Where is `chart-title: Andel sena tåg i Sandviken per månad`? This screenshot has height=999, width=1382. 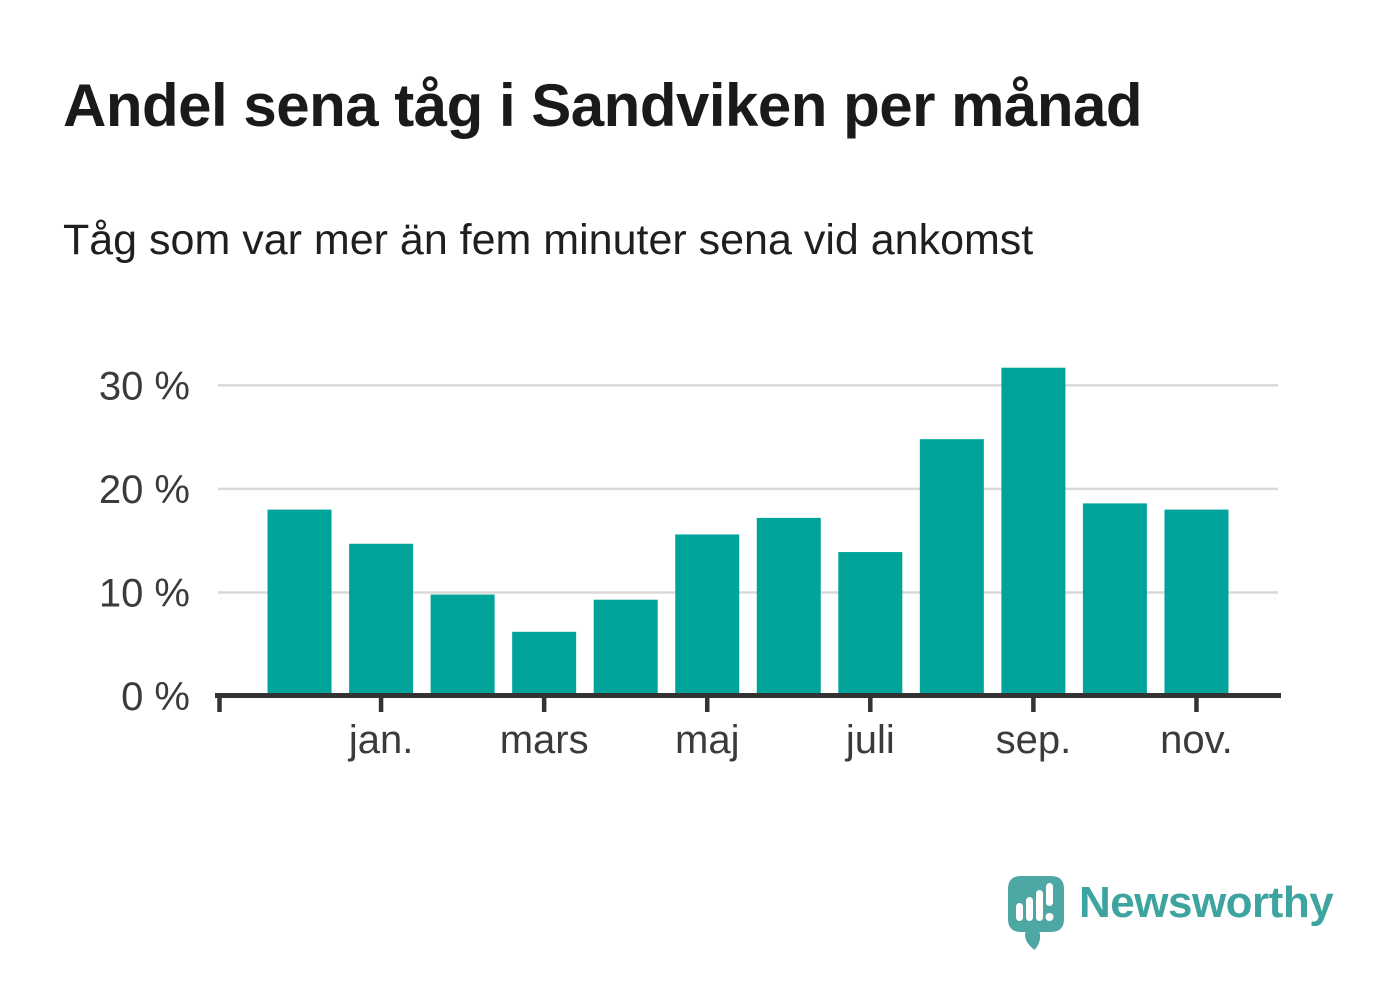
chart-title: Andel sena tåg i Sandviken per månad is located at coordinates (603, 105).